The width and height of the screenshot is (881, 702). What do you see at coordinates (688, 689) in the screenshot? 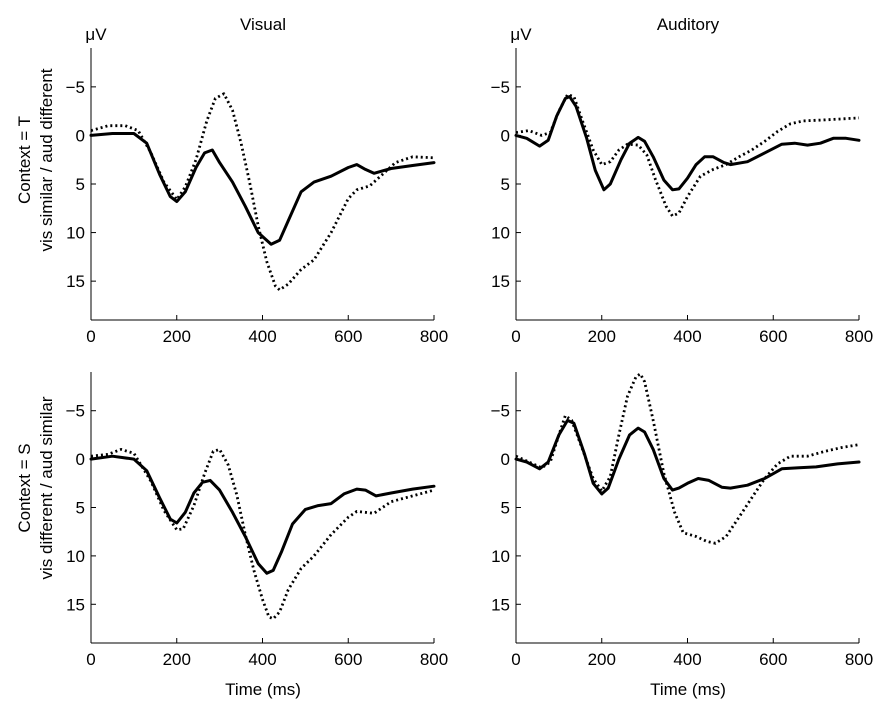
I see `x-axis-label-right: Time (ms)` at bounding box center [688, 689].